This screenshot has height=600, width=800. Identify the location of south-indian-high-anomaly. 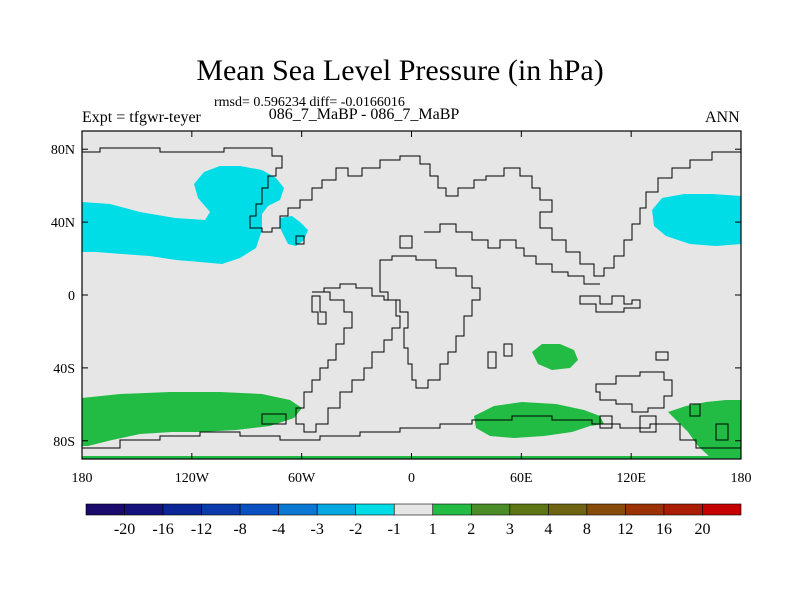
(539, 420).